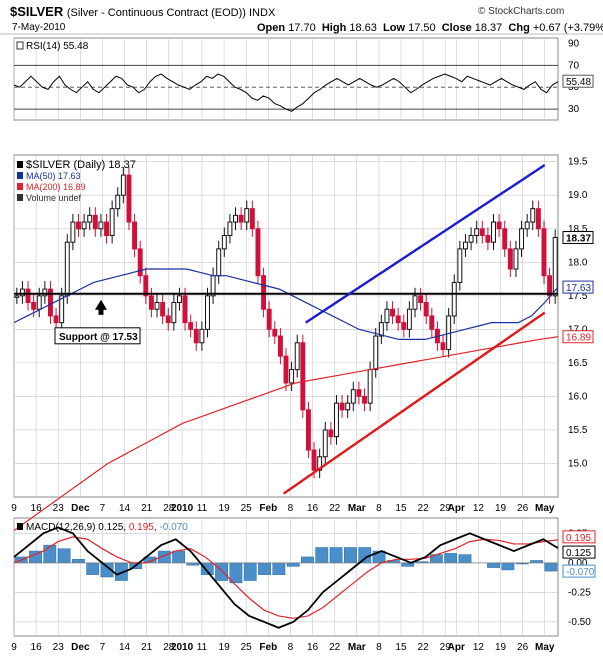 Image resolution: width=603 pixels, height=659 pixels. Describe the element at coordinates (335, 647) in the screenshot. I see `x-tick-label: 22` at that location.